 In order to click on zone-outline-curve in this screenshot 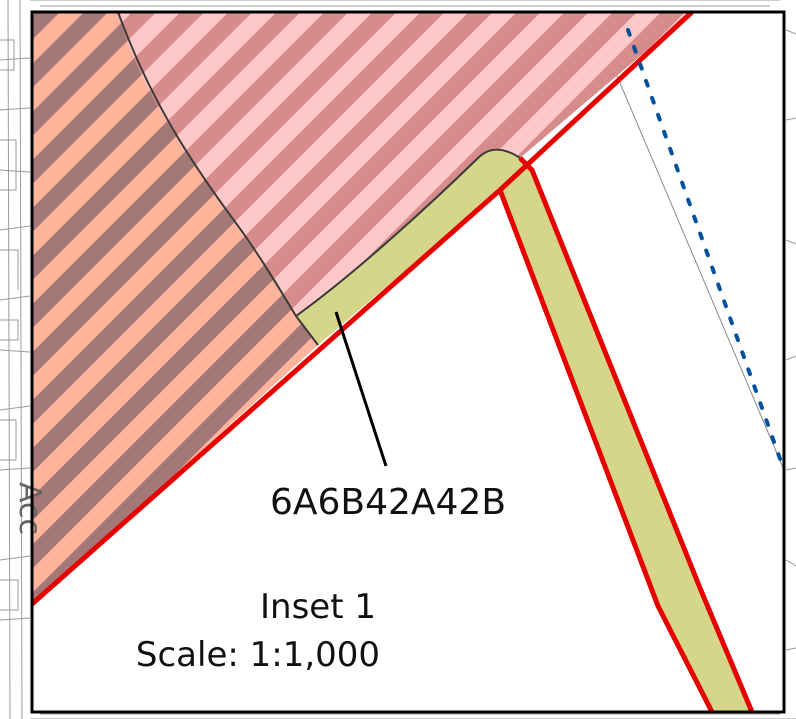, I will do `click(218, 179)`.